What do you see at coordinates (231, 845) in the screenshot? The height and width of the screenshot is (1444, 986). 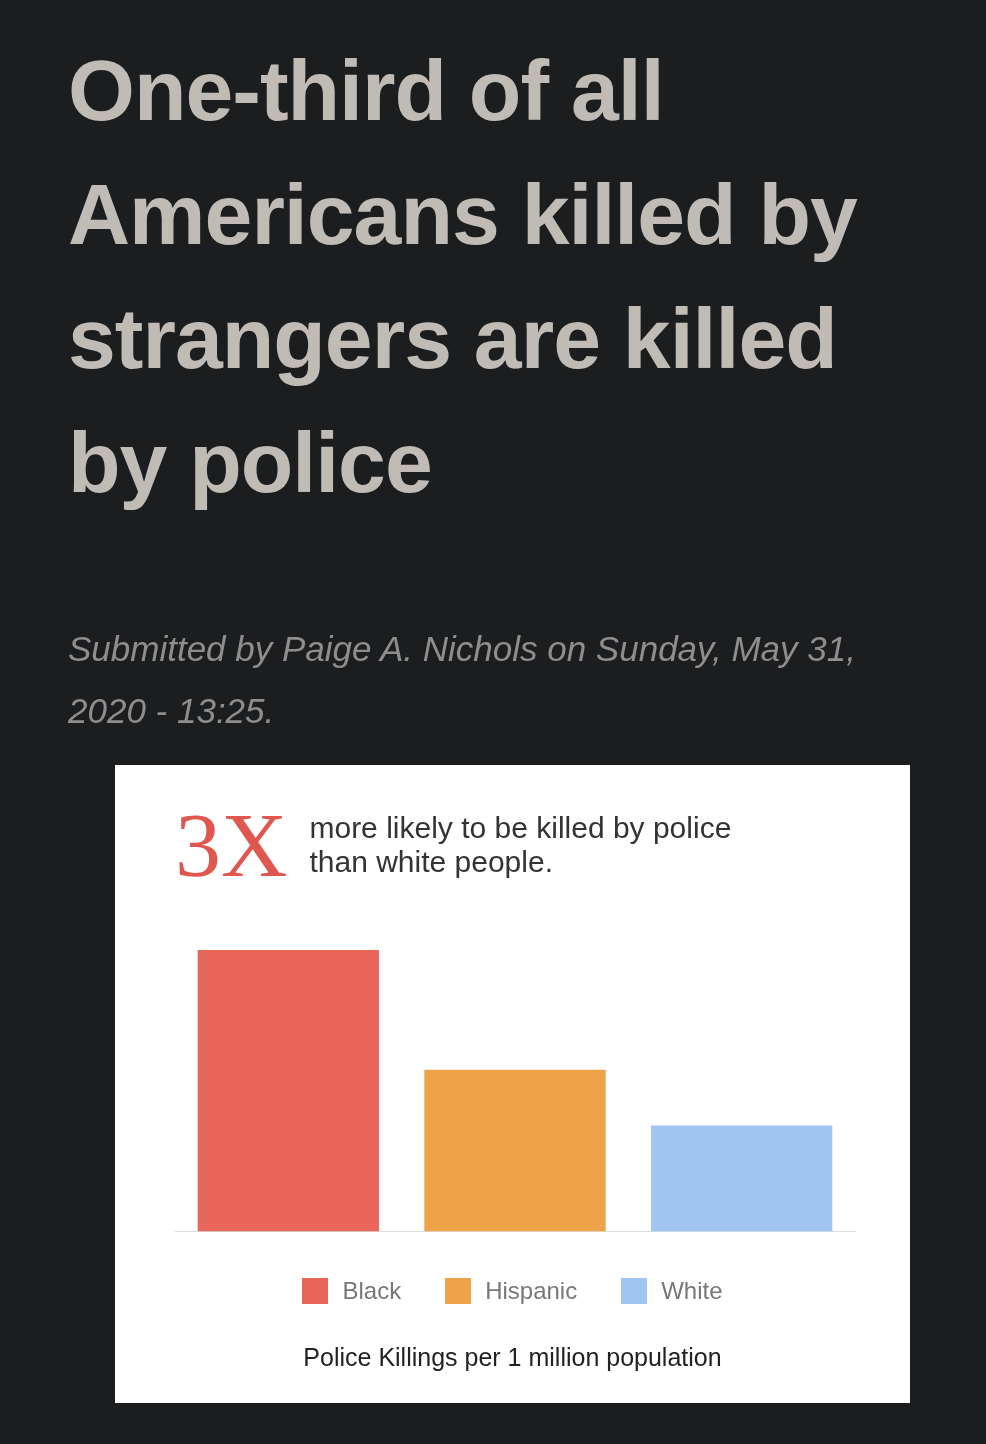 I see `text: 3X` at bounding box center [231, 845].